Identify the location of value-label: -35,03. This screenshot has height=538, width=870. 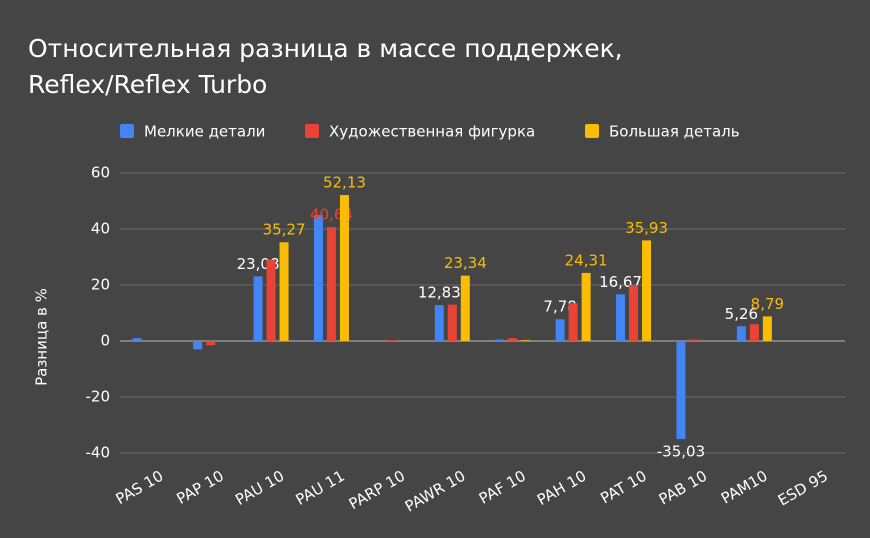
(681, 452).